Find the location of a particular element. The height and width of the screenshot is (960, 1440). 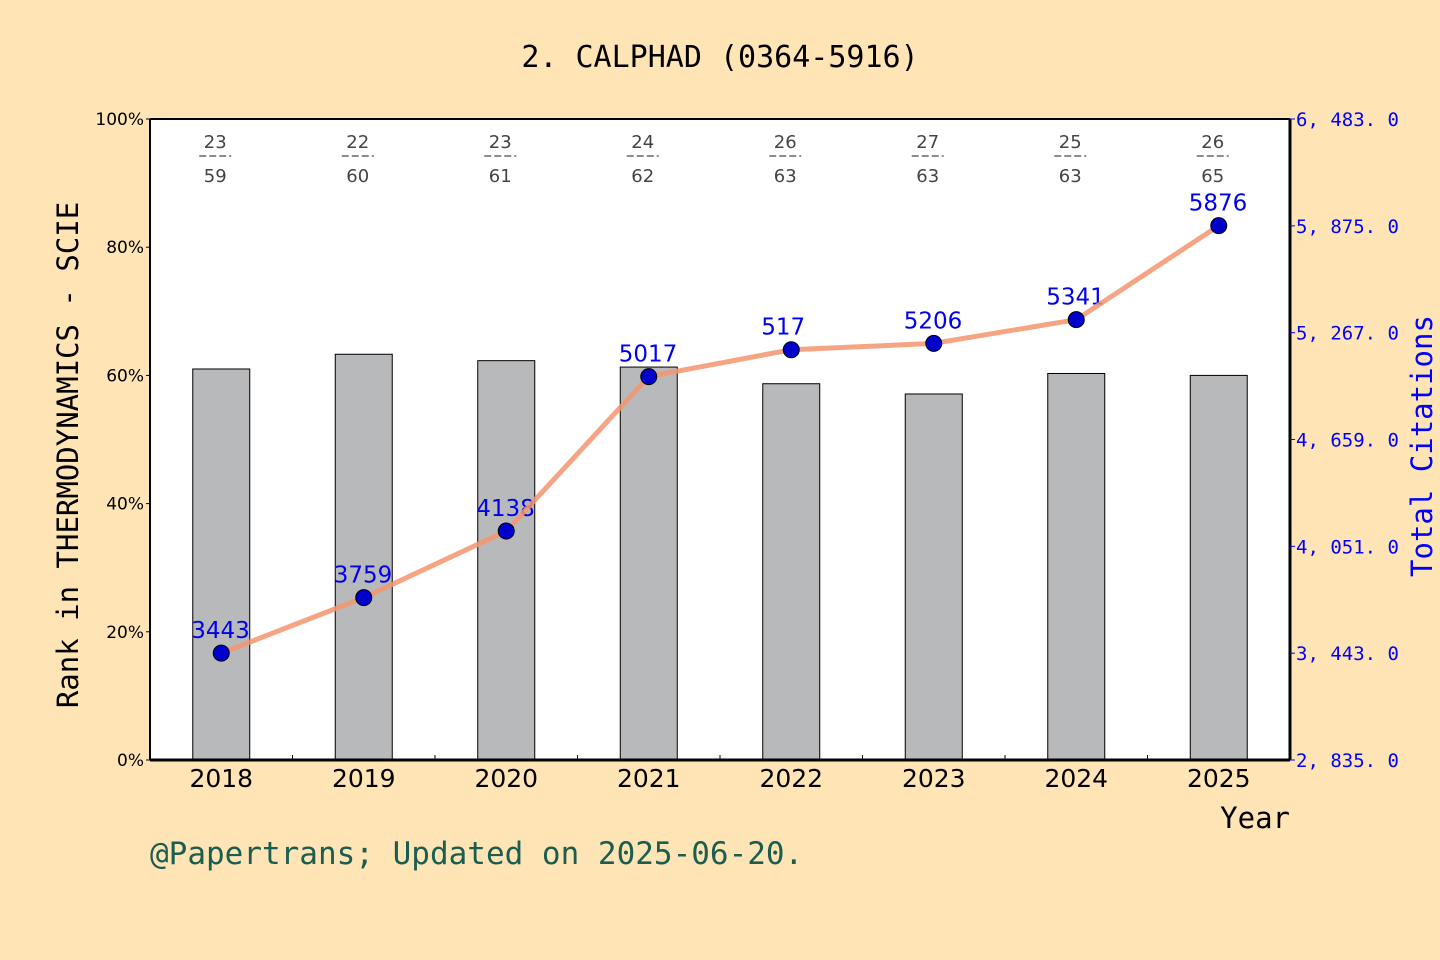

citation-point-2019 is located at coordinates (364, 598).